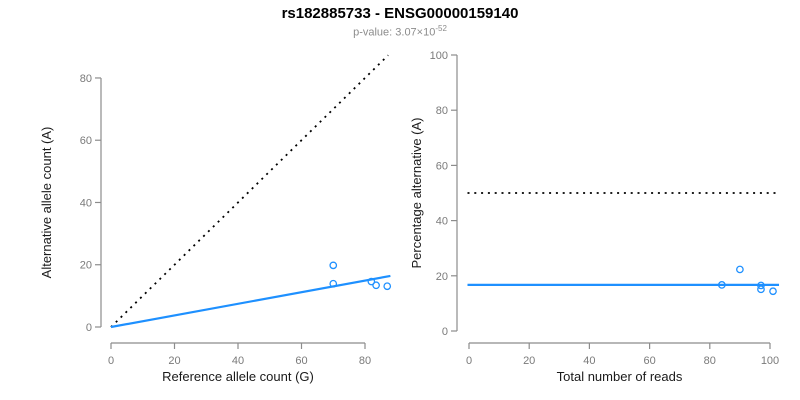 The image size is (800, 400). Describe the element at coordinates (394, 32) in the screenshot. I see `subtitle-text: p-value: 3.07×10` at that location.